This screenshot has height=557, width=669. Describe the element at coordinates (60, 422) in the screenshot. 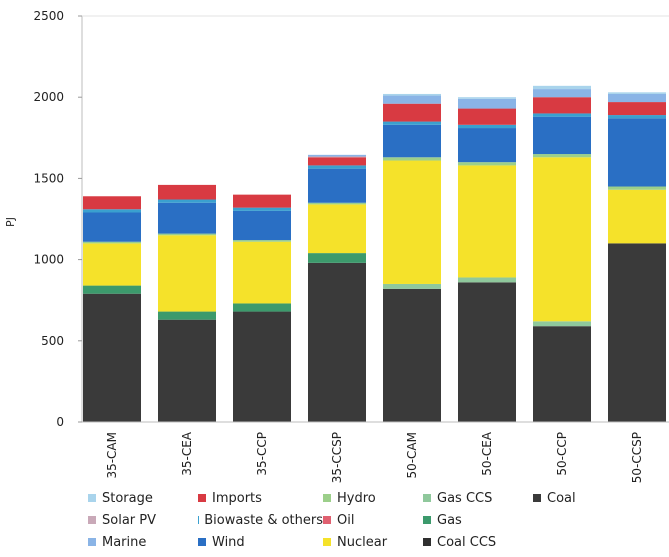

I see `y-tick-label: 0` at that location.